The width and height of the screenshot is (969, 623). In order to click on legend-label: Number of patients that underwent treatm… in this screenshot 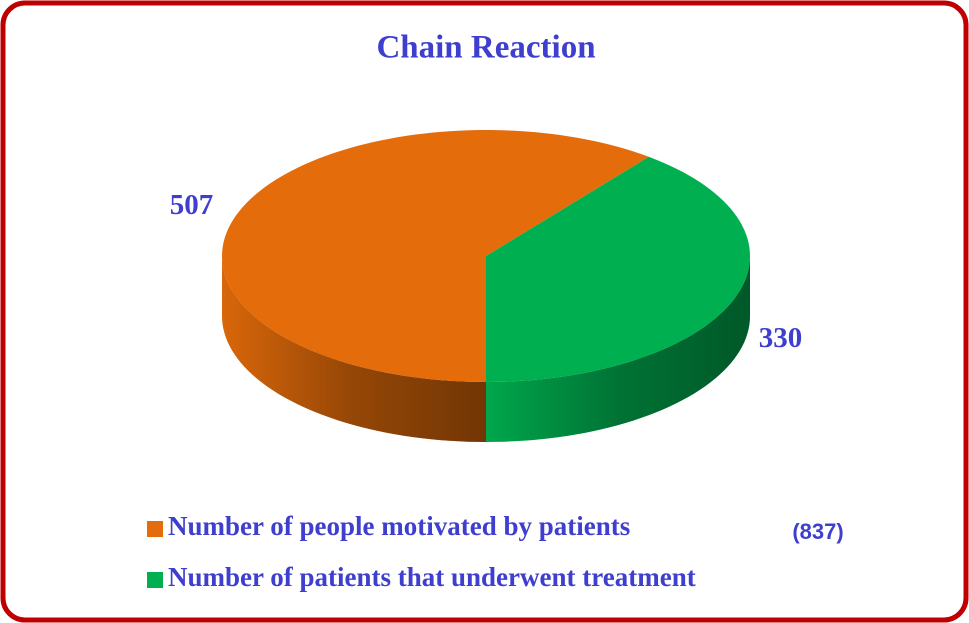, I will do `click(432, 577)`.